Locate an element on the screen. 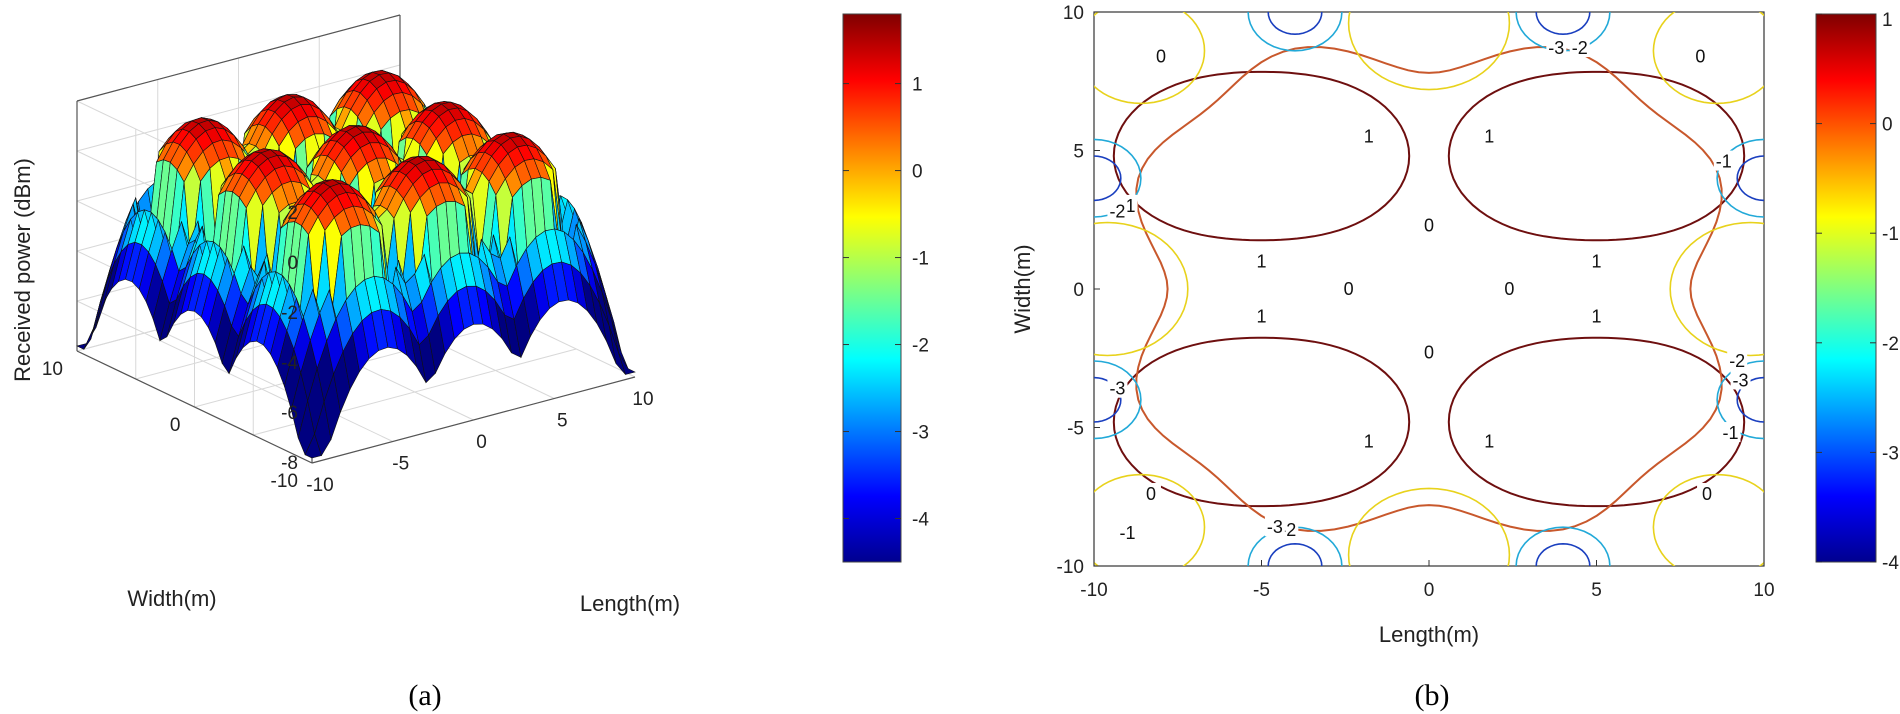 This screenshot has height=714, width=1900. z-tick-label: -2 is located at coordinates (289, 313).